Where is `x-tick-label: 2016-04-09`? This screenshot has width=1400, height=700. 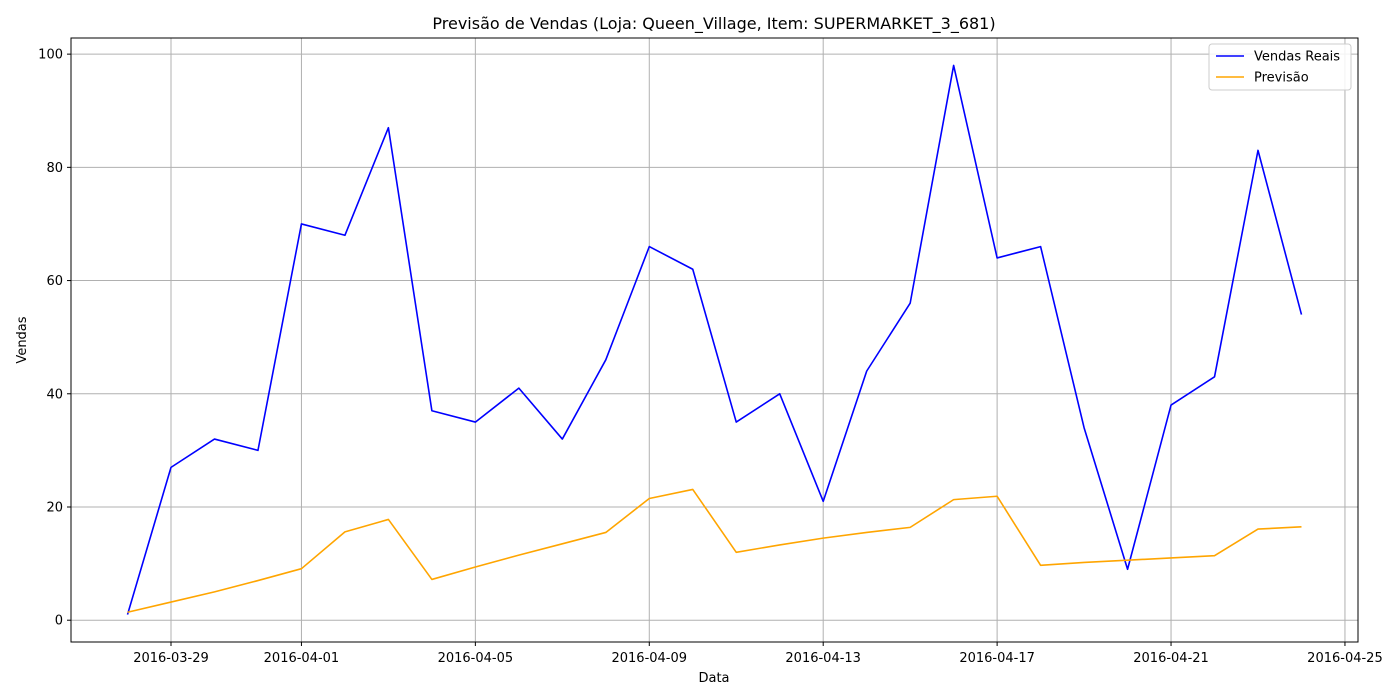
x-tick-label: 2016-04-09 is located at coordinates (649, 658).